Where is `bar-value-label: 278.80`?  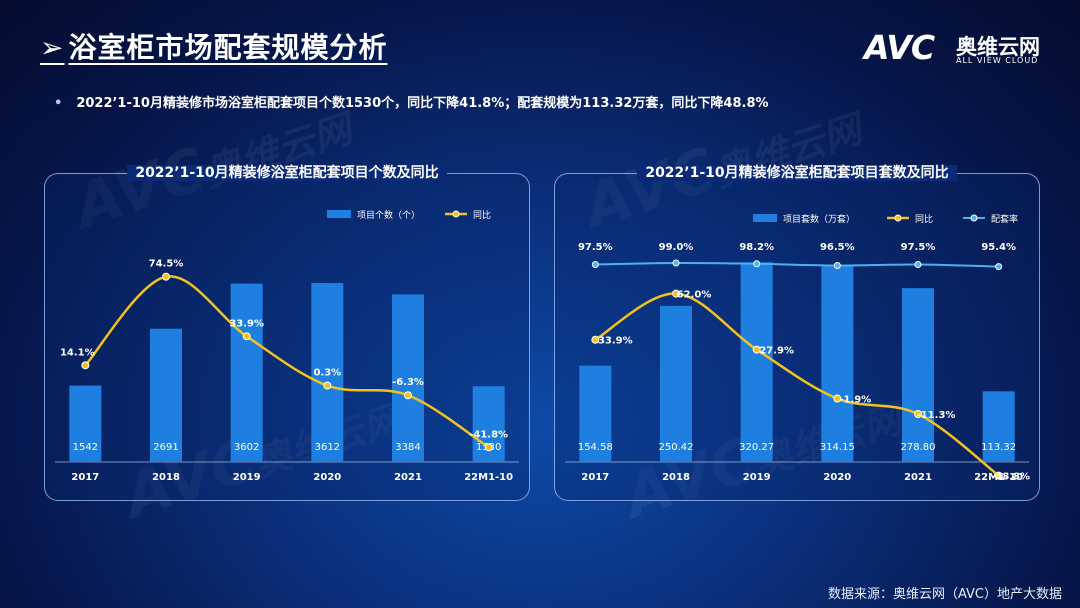 bar-value-label: 278.80 is located at coordinates (918, 447).